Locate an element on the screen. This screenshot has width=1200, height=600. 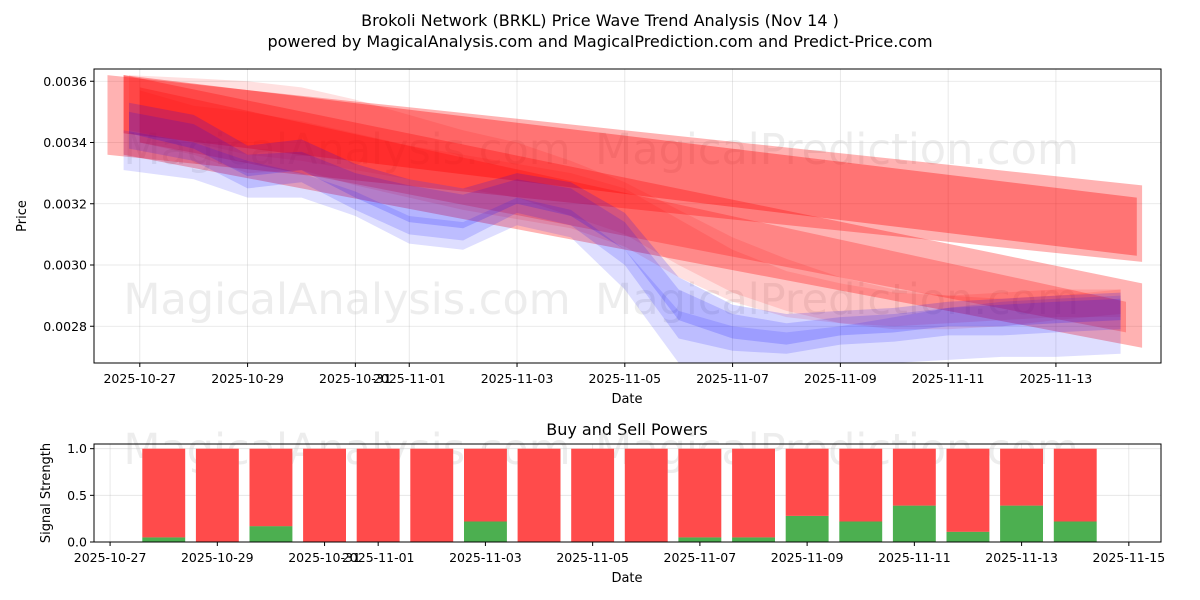
price-x-tick-label: 2025-11-13 is located at coordinates (1056, 378).